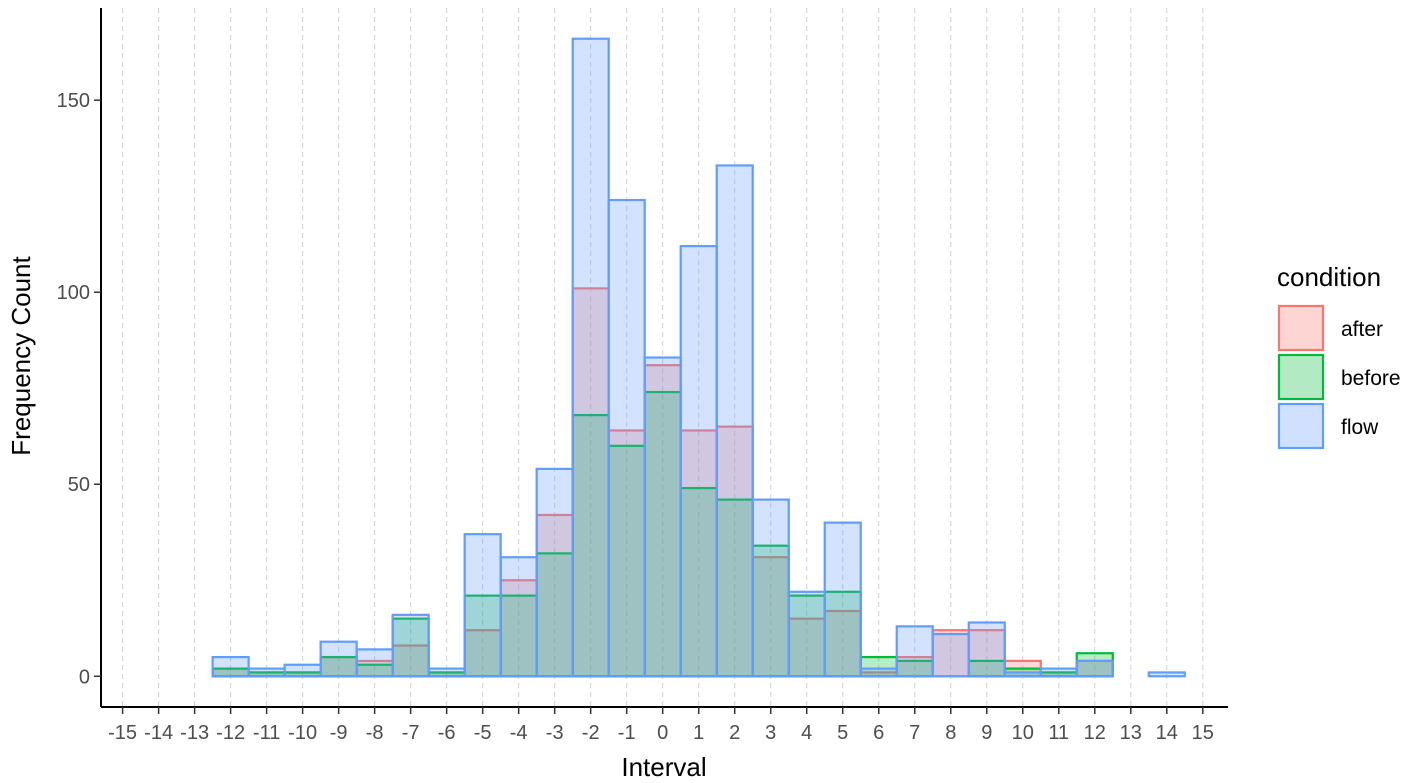 This screenshot has width=1418, height=783. I want to click on legend-label: flow, so click(1360, 427).